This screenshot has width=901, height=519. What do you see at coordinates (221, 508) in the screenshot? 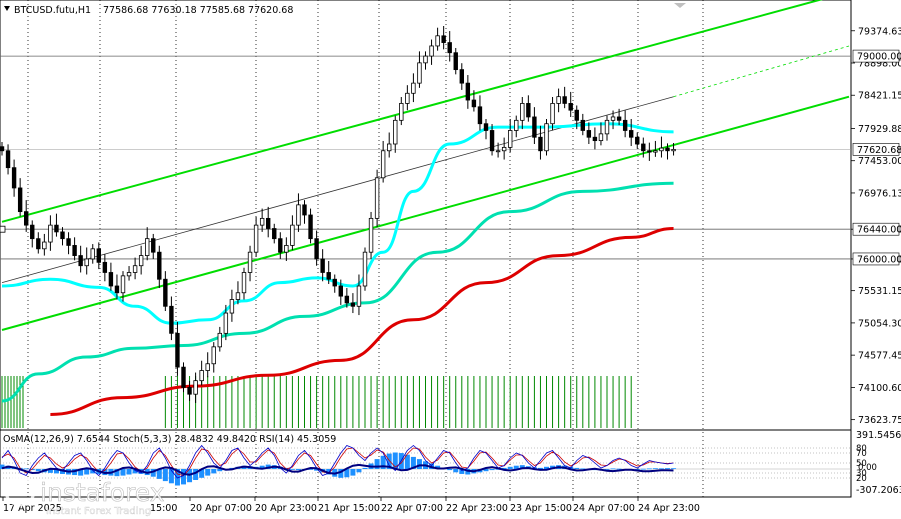
I see `time-label: 20 Apr 07:00` at bounding box center [221, 508].